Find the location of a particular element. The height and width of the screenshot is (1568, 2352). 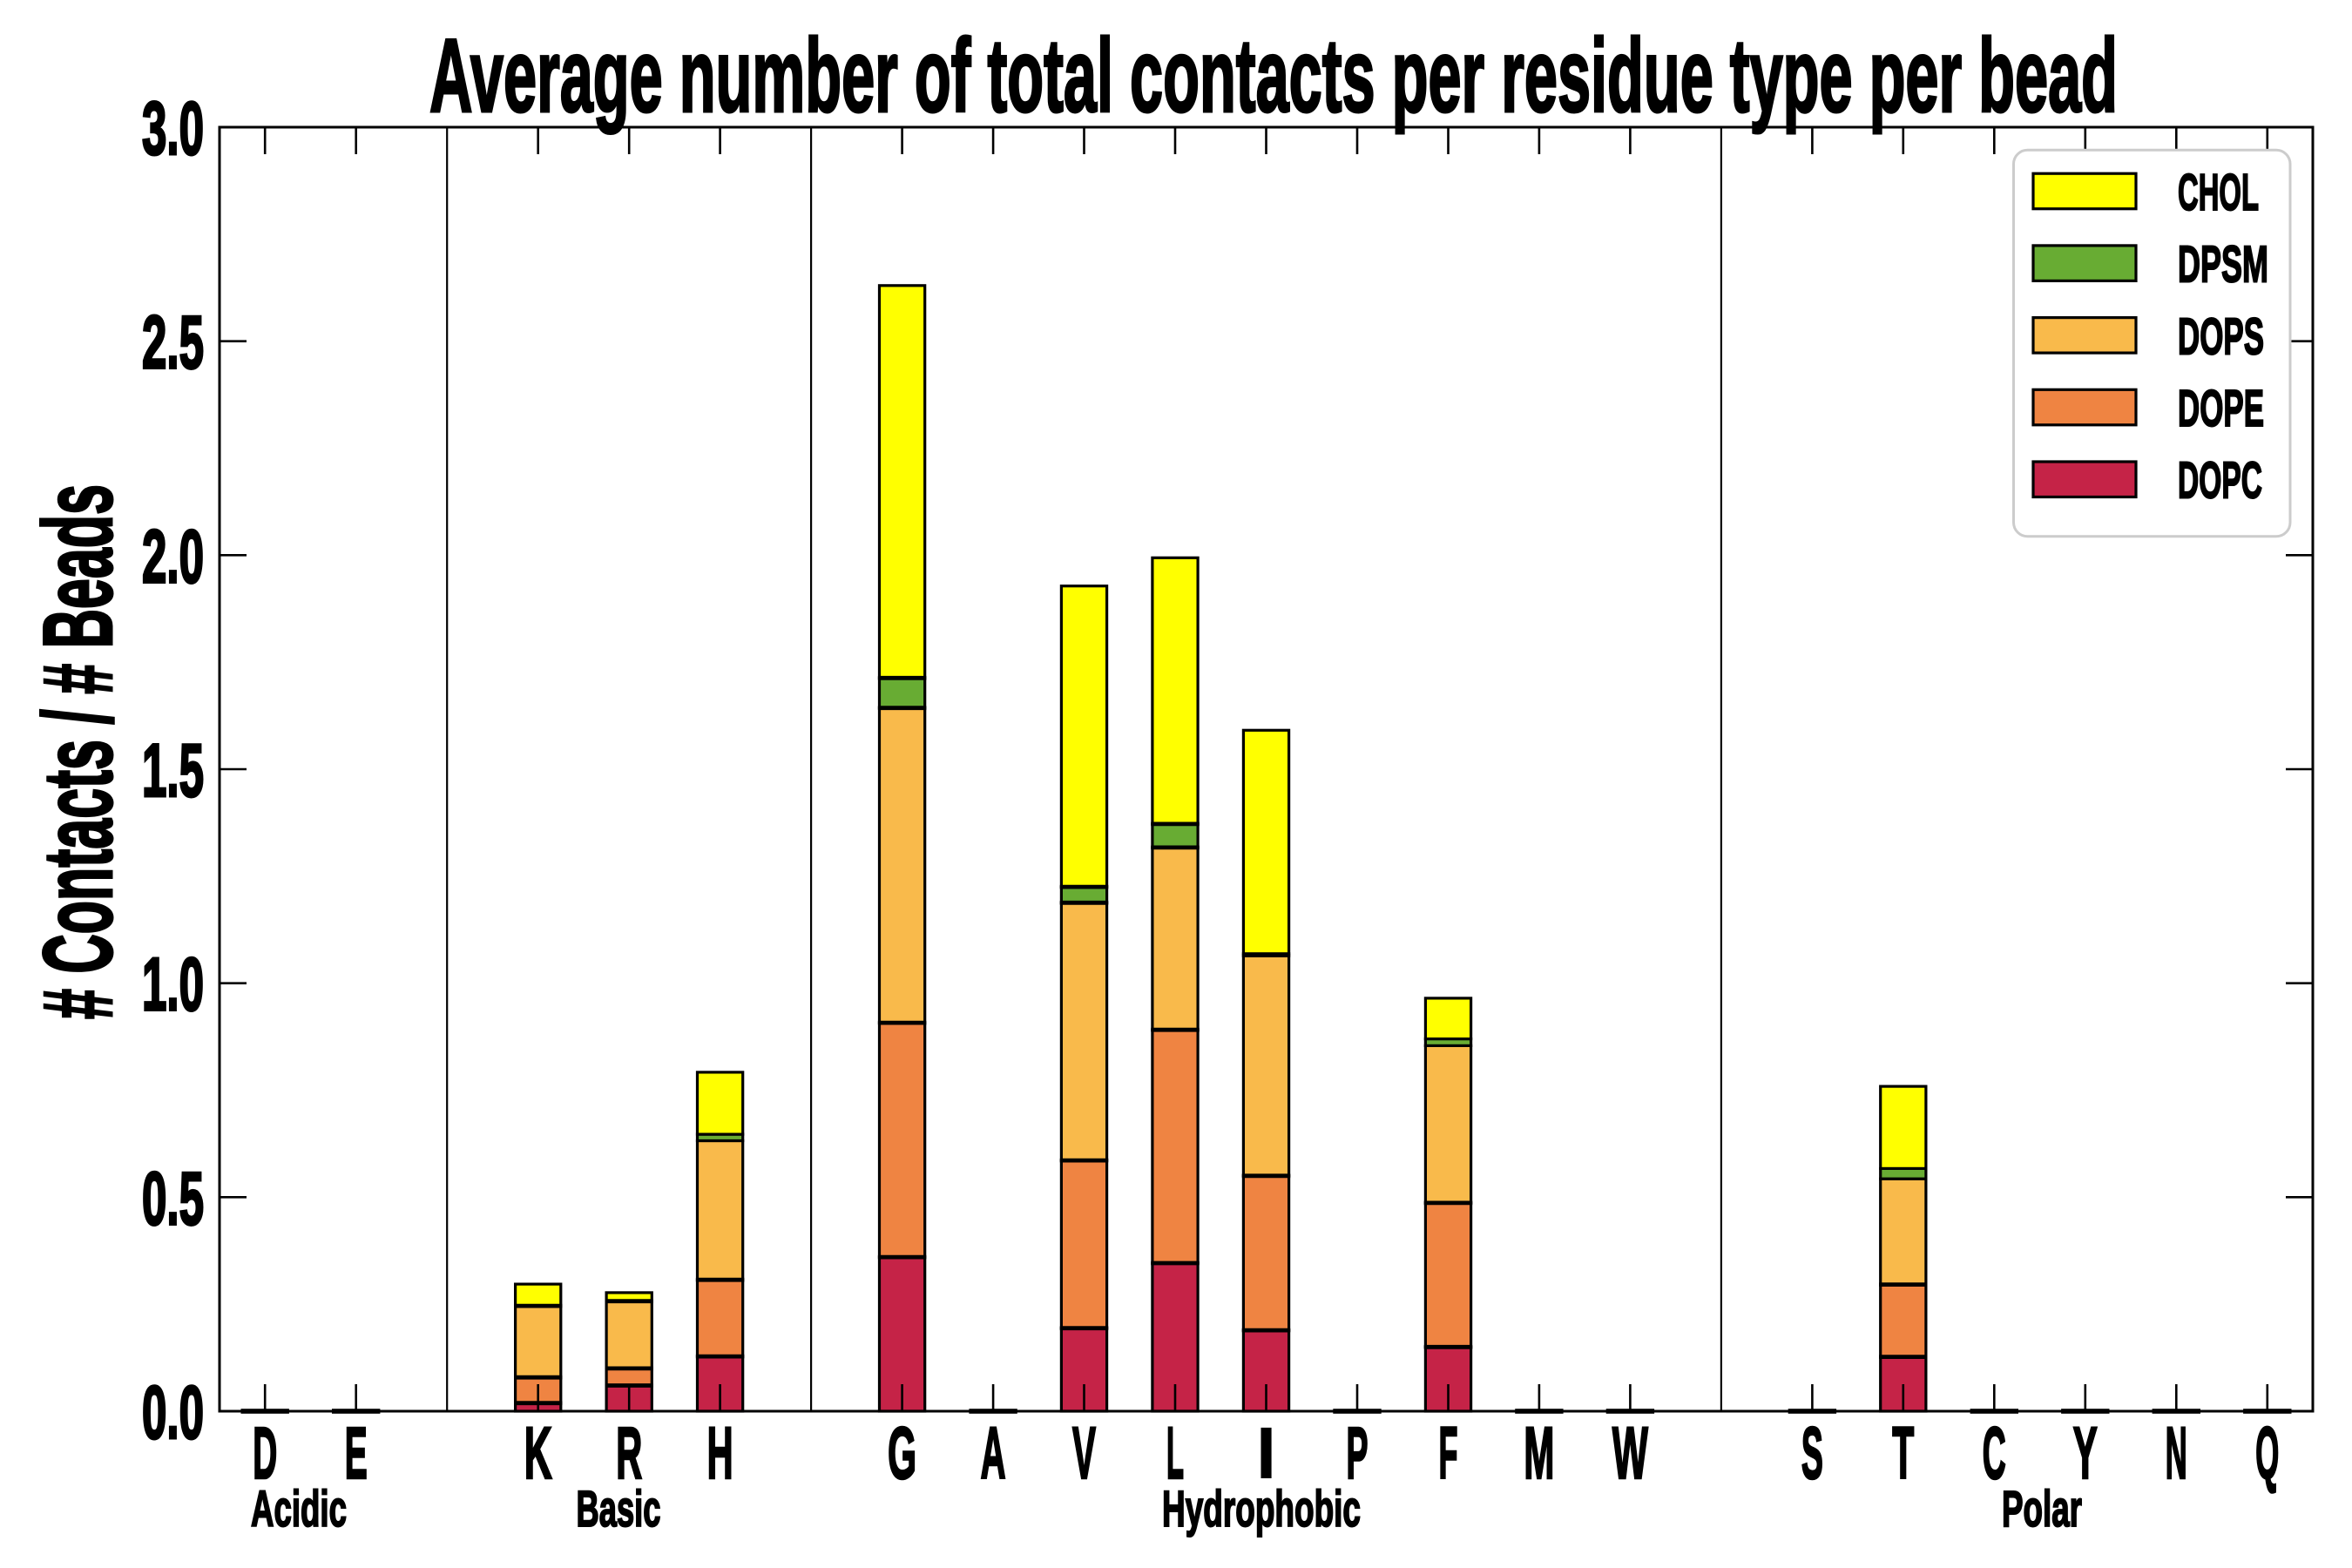

svg-text: Y is located at coordinates (2085, 1453).